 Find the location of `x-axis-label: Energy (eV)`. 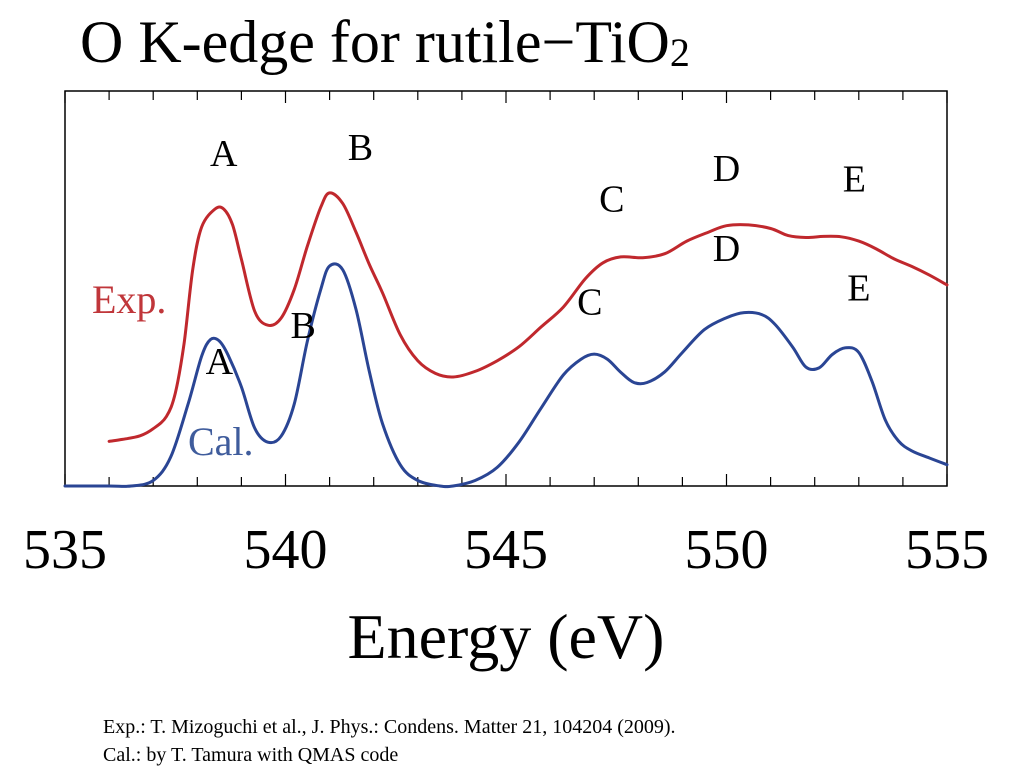

x-axis-label: Energy (eV) is located at coordinates (506, 636).